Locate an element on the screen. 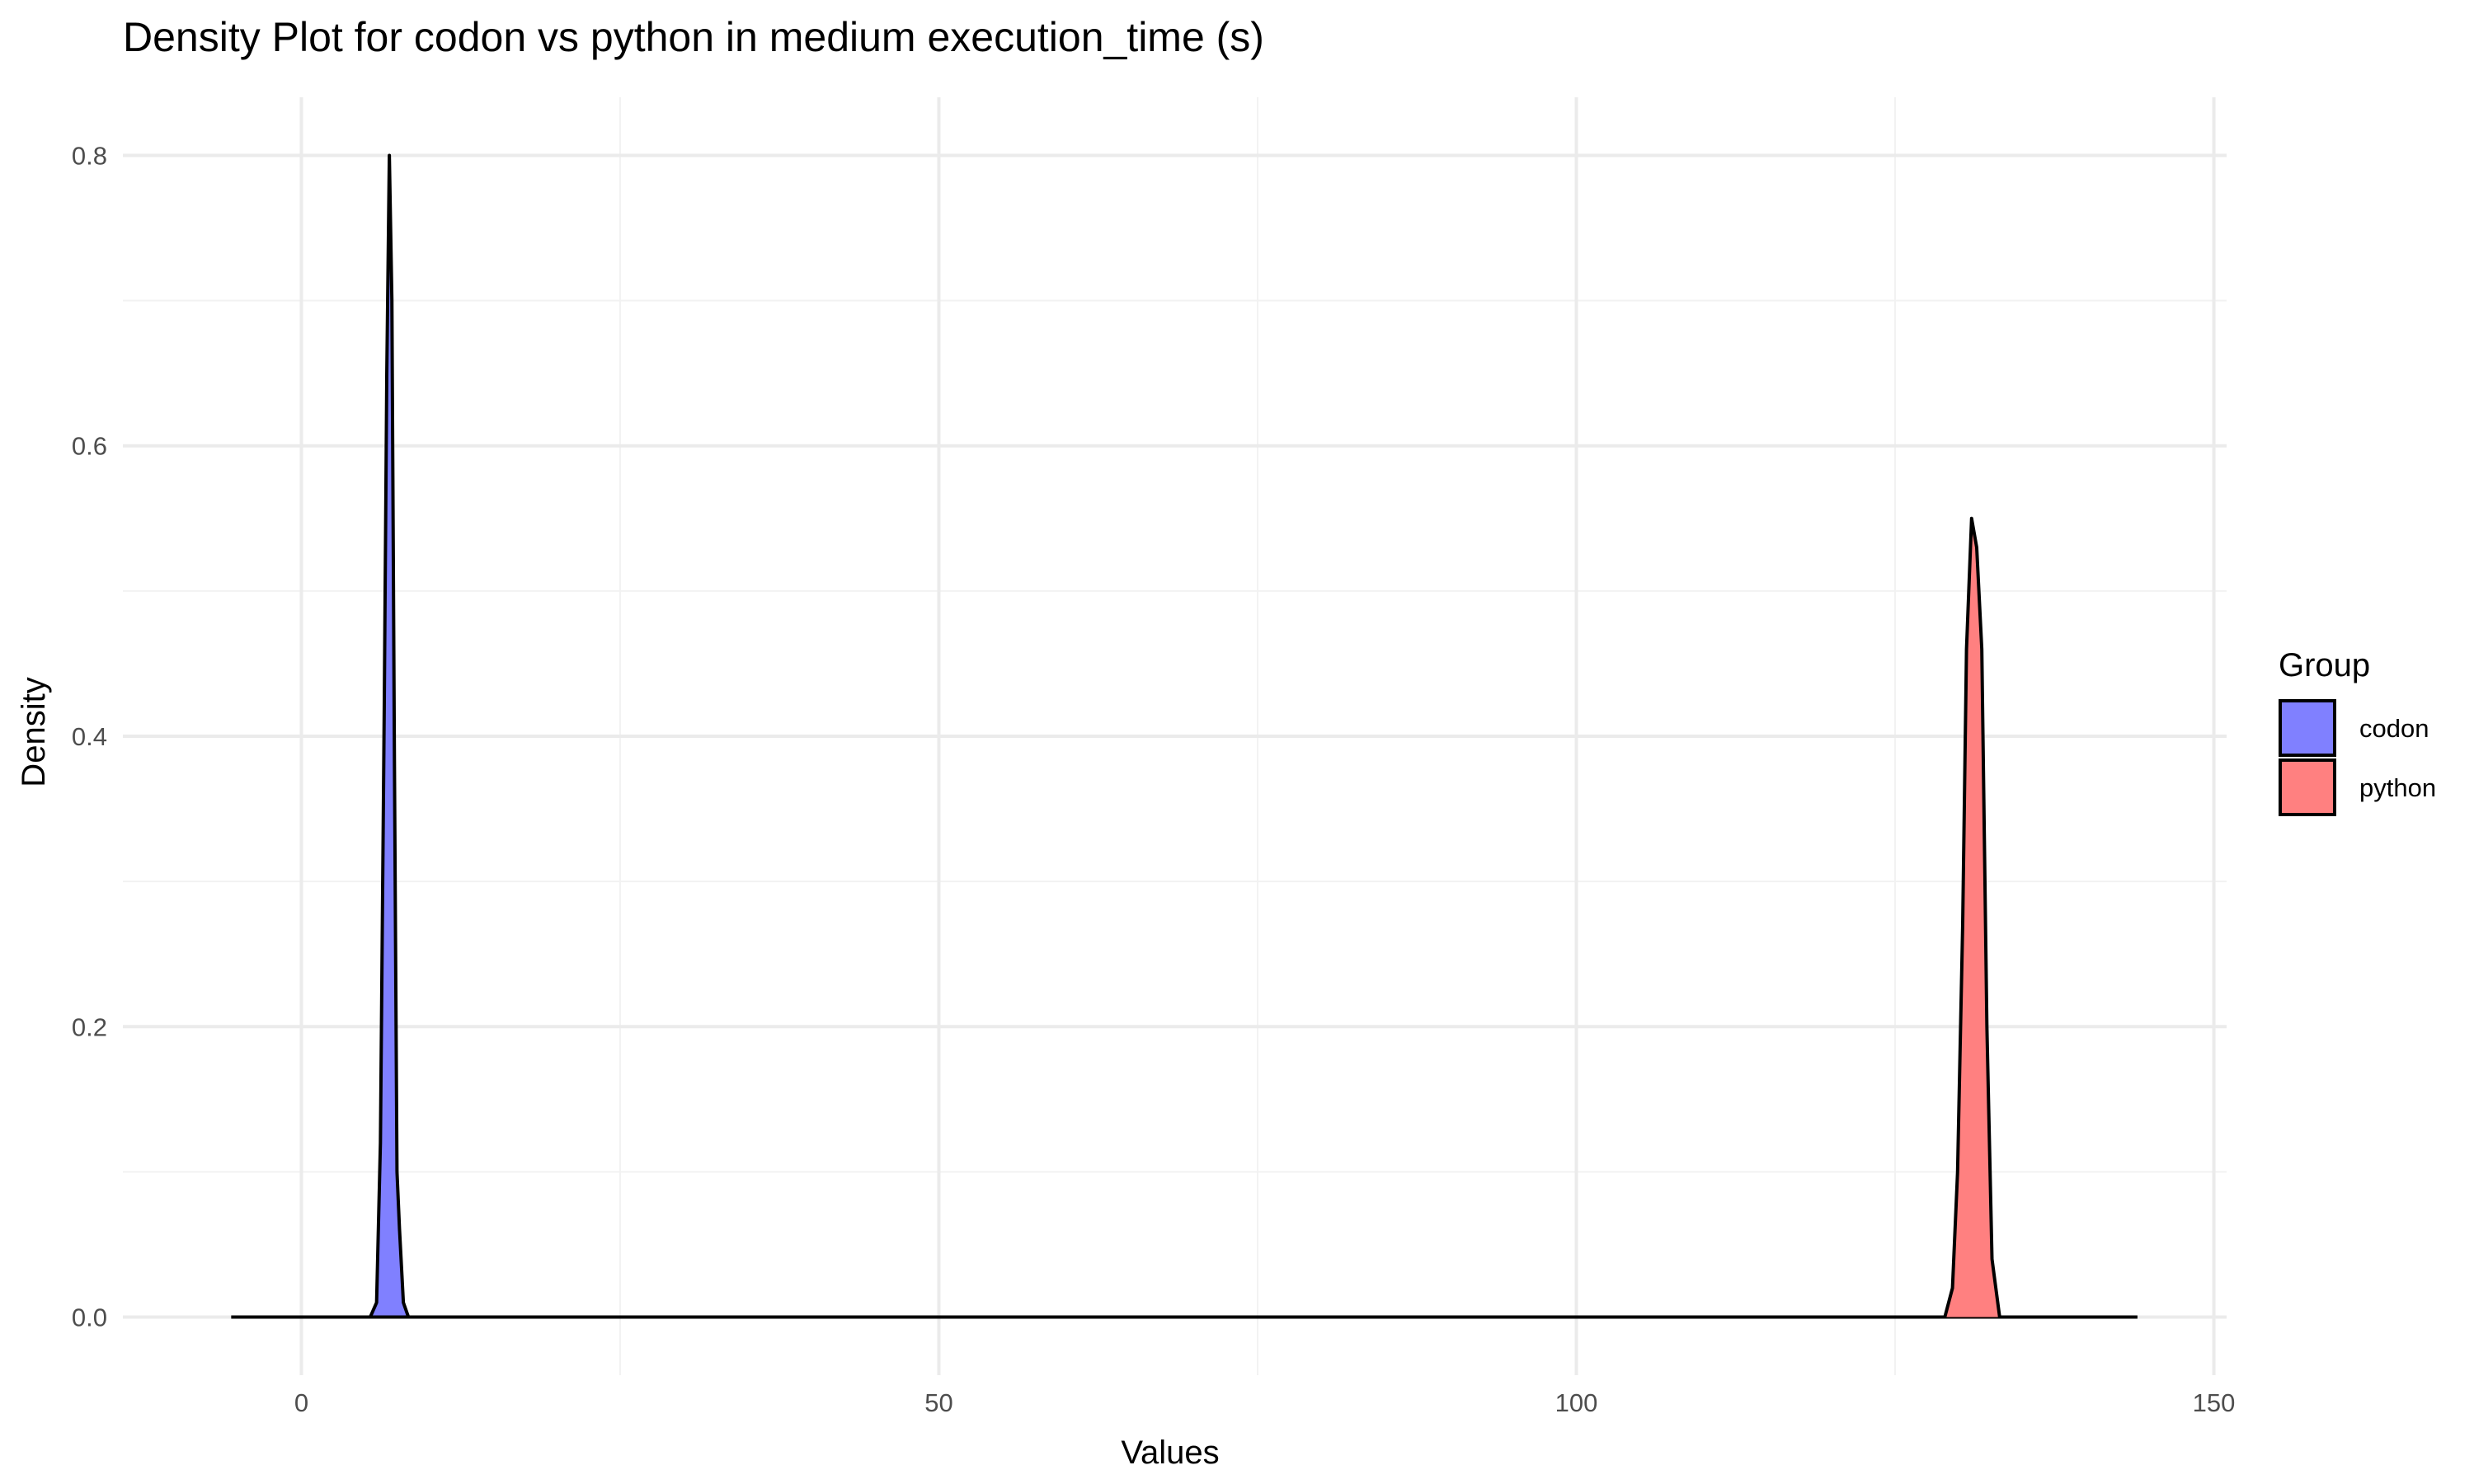 Image resolution: width=2474 pixels, height=1484 pixels. legend-items: codon python is located at coordinates (2357, 757).